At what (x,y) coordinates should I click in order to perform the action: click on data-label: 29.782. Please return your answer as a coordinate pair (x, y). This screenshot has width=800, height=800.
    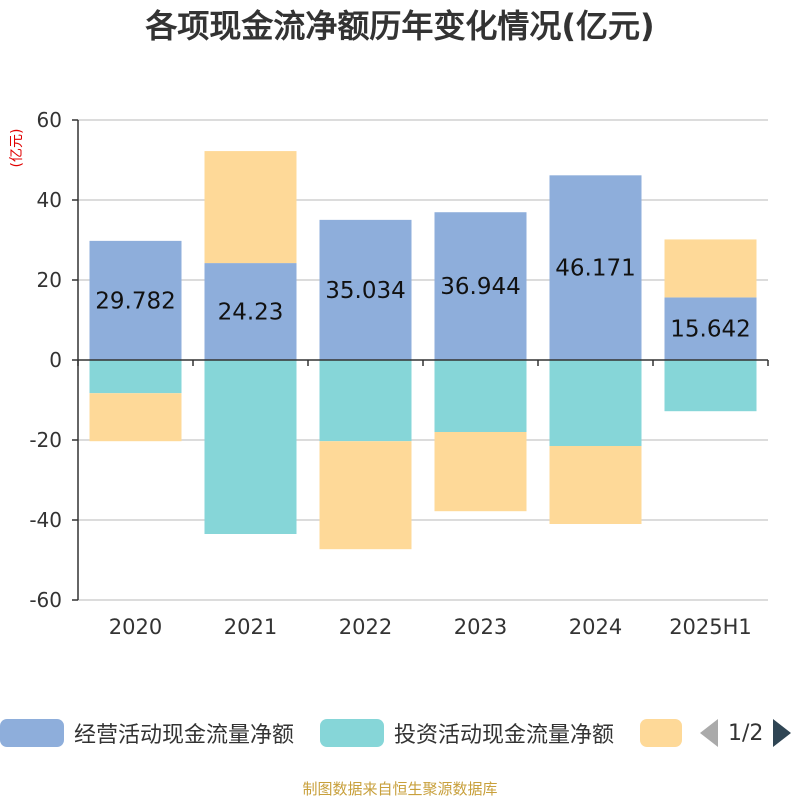
    Looking at the image, I should click on (135, 301).